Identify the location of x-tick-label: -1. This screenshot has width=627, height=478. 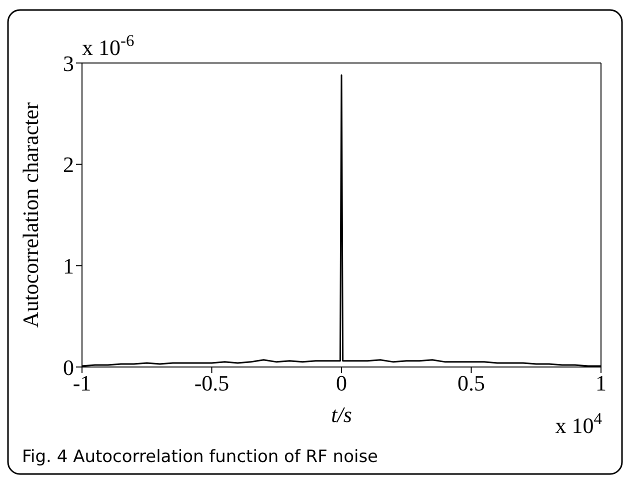
(82, 383).